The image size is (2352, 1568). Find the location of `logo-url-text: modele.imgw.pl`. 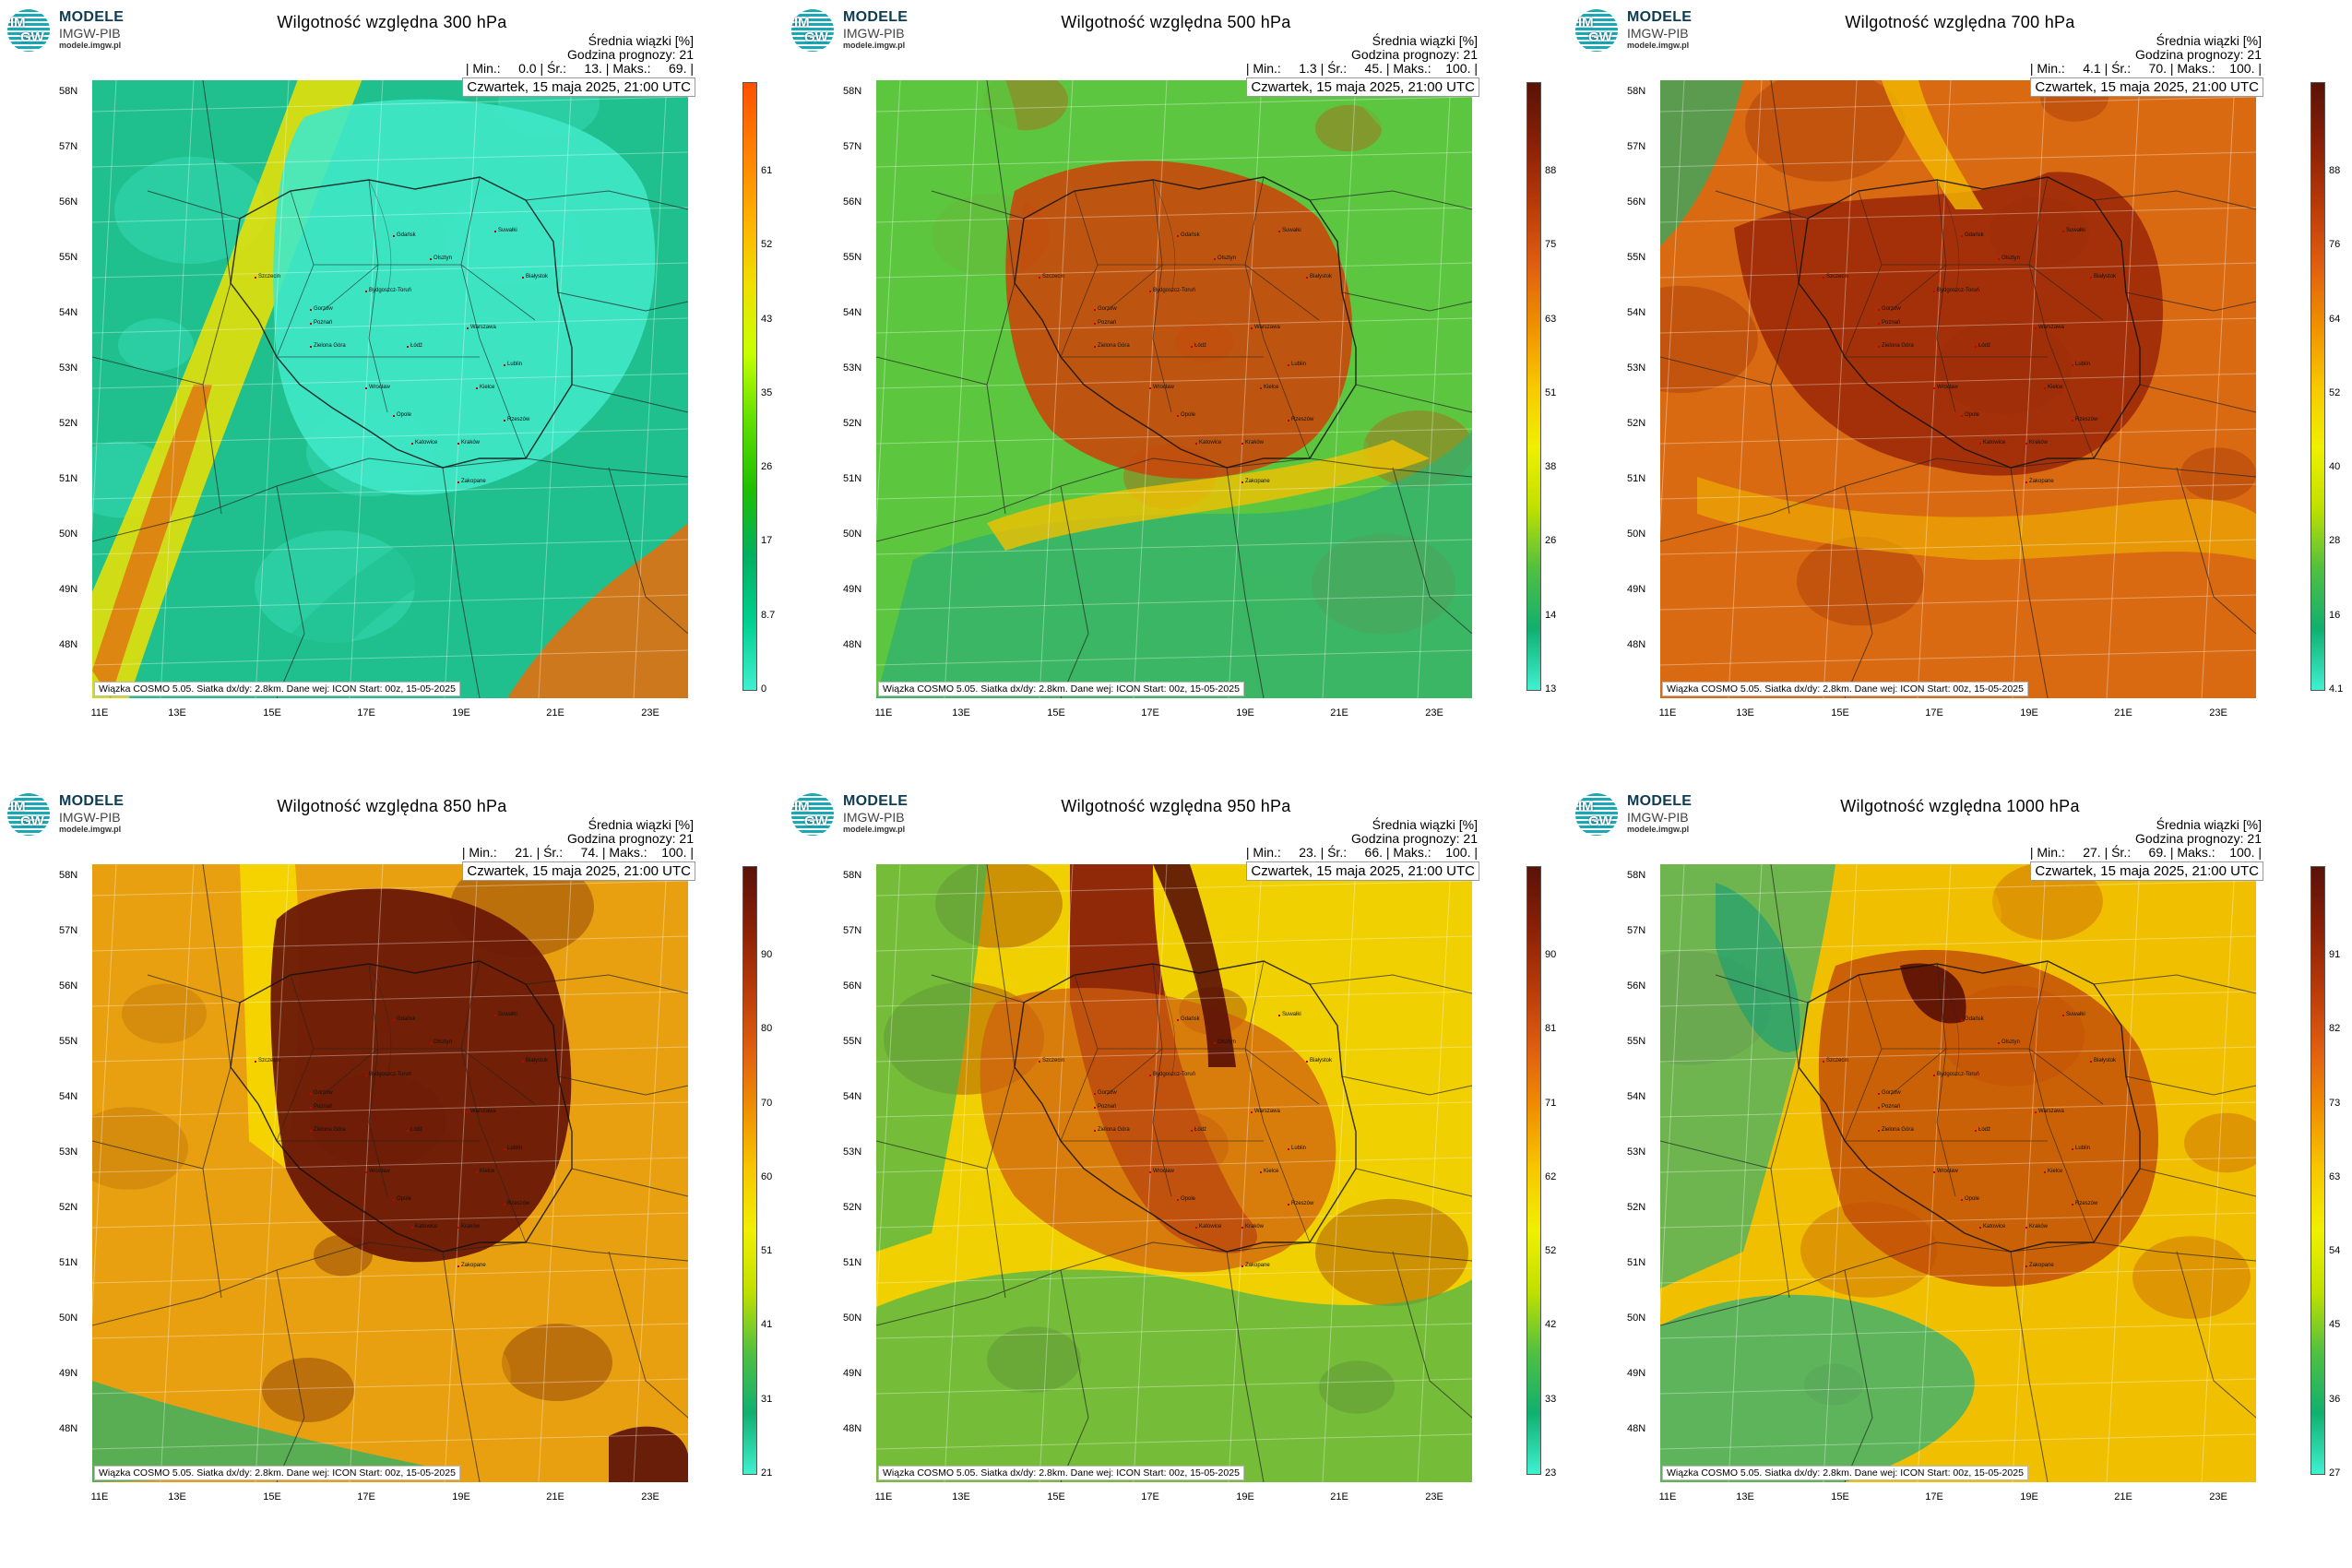

logo-url-text: modele.imgw.pl is located at coordinates (874, 45).